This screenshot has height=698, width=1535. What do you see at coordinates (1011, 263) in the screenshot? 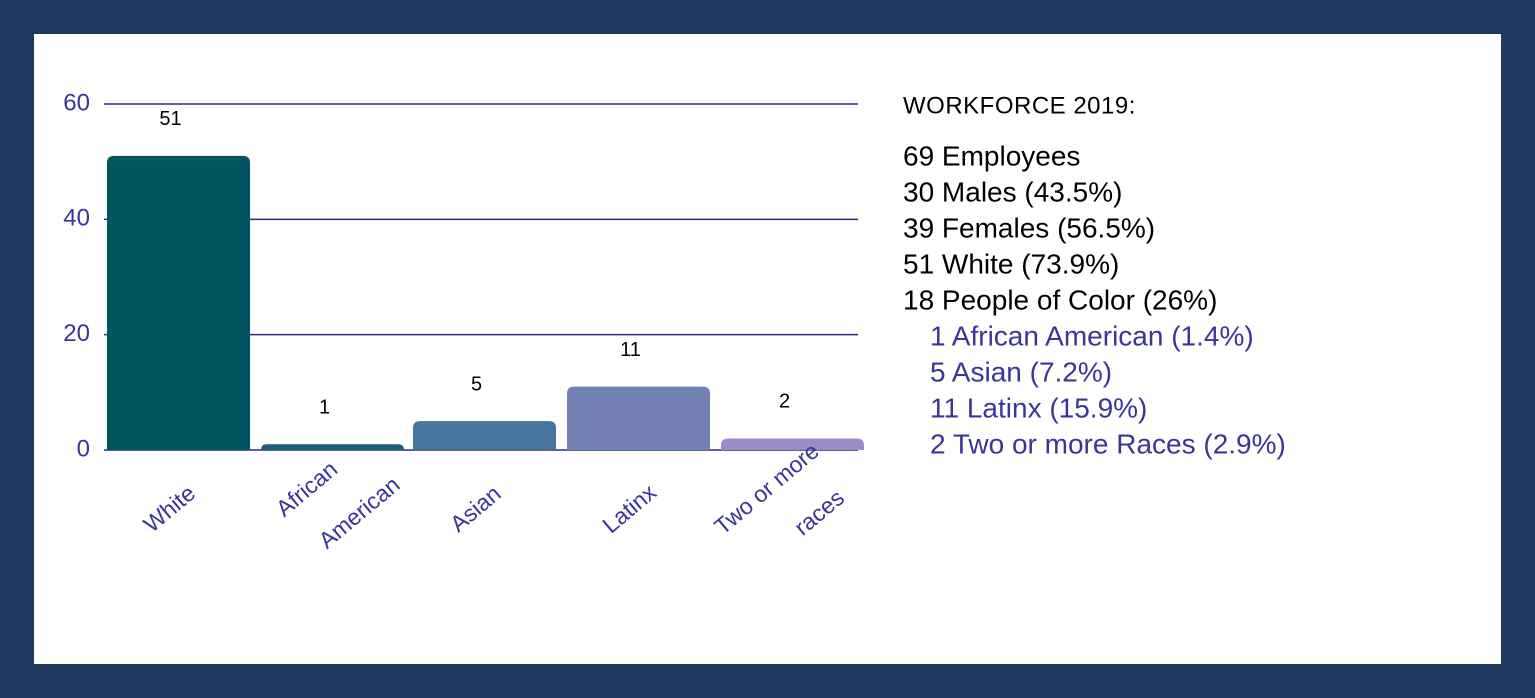
I see `summary-line: 51 White (73.9%)` at bounding box center [1011, 263].